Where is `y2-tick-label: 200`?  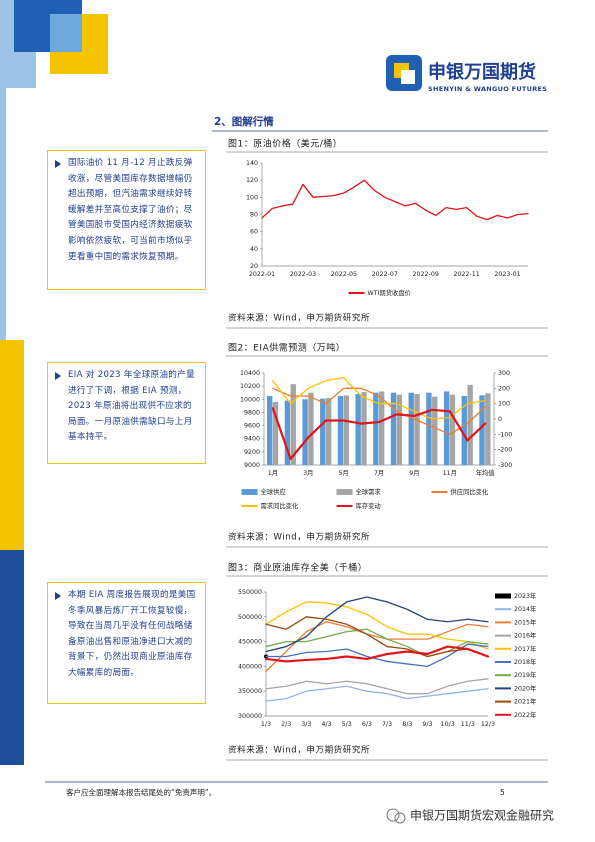
y2-tick-label: 200 is located at coordinates (504, 388).